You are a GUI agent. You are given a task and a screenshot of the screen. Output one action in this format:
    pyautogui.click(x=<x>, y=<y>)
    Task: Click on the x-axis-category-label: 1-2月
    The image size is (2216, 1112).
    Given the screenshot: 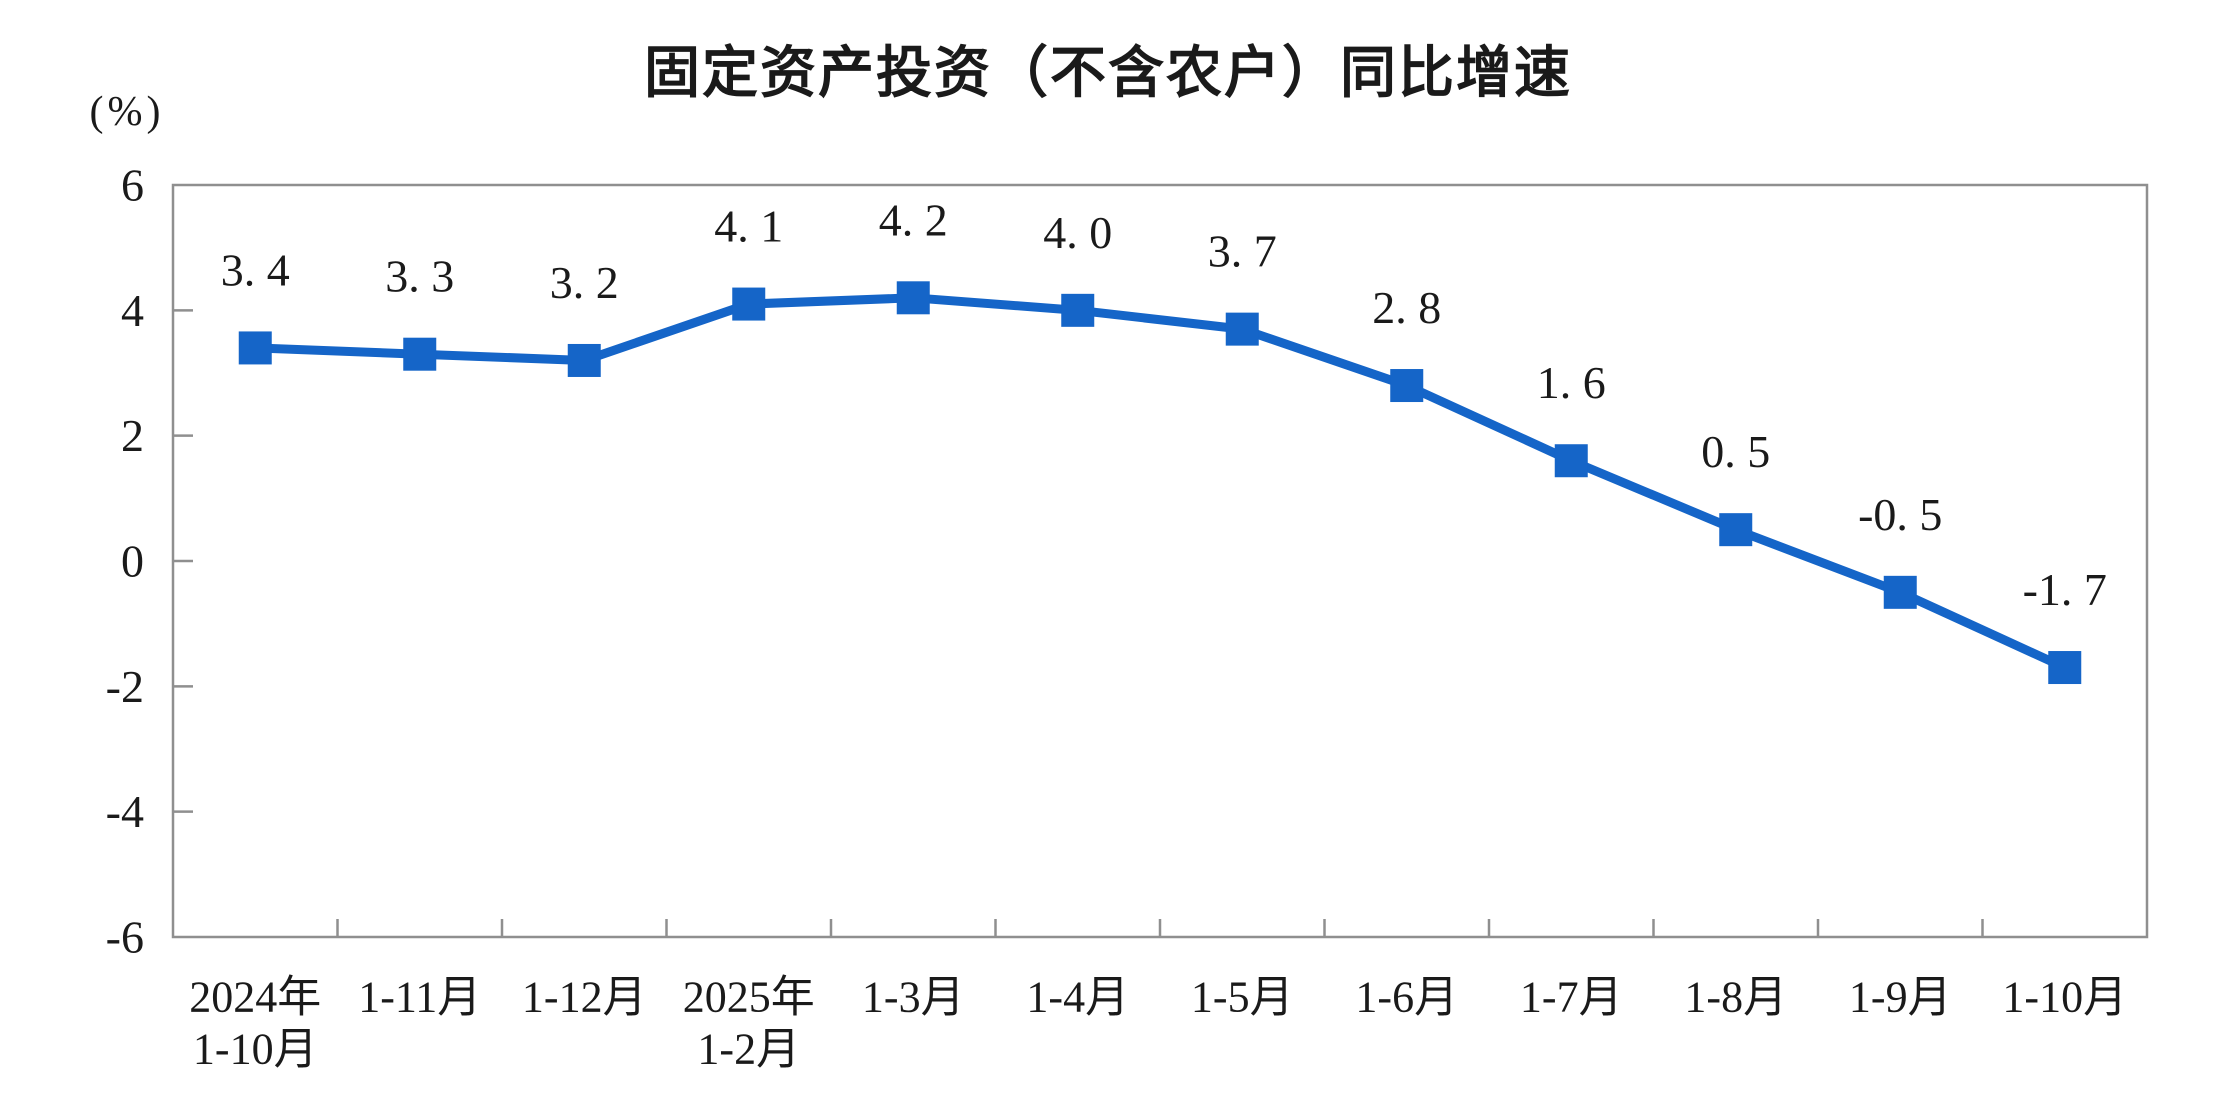 What is the action you would take?
    pyautogui.click(x=748, y=1049)
    